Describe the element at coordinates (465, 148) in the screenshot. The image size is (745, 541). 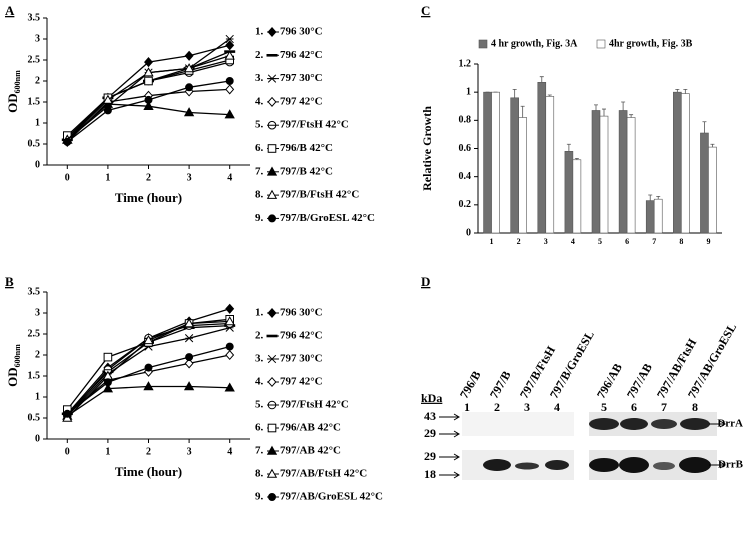
I see `y-tick-label: 0.6` at that location.